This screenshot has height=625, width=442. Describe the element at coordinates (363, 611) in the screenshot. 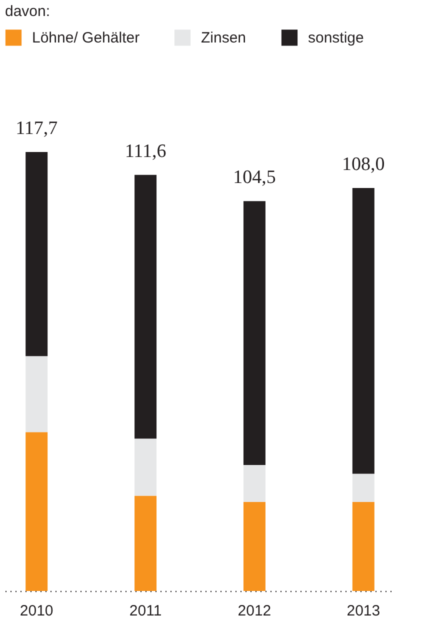

I see `x-tick-label: 2013` at that location.